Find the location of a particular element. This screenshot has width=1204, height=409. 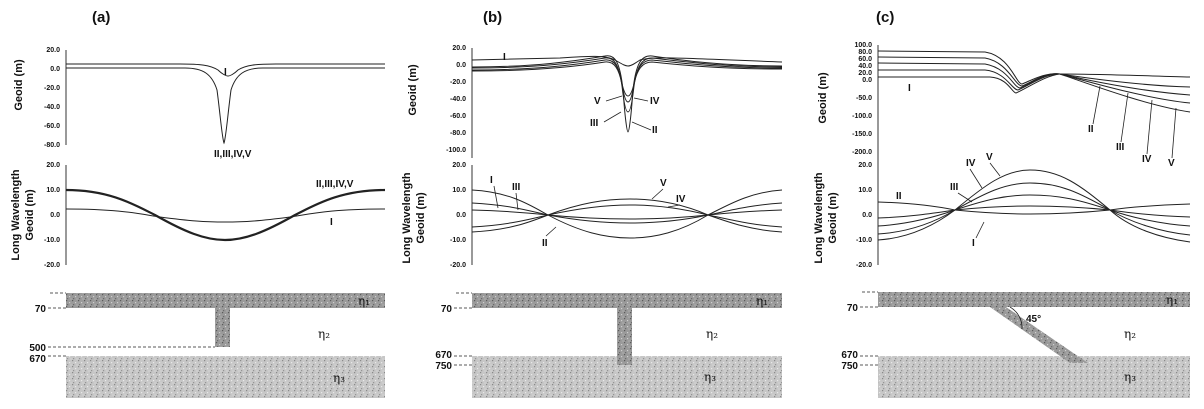

geoid-curve-ii is located at coordinates (627, 94).